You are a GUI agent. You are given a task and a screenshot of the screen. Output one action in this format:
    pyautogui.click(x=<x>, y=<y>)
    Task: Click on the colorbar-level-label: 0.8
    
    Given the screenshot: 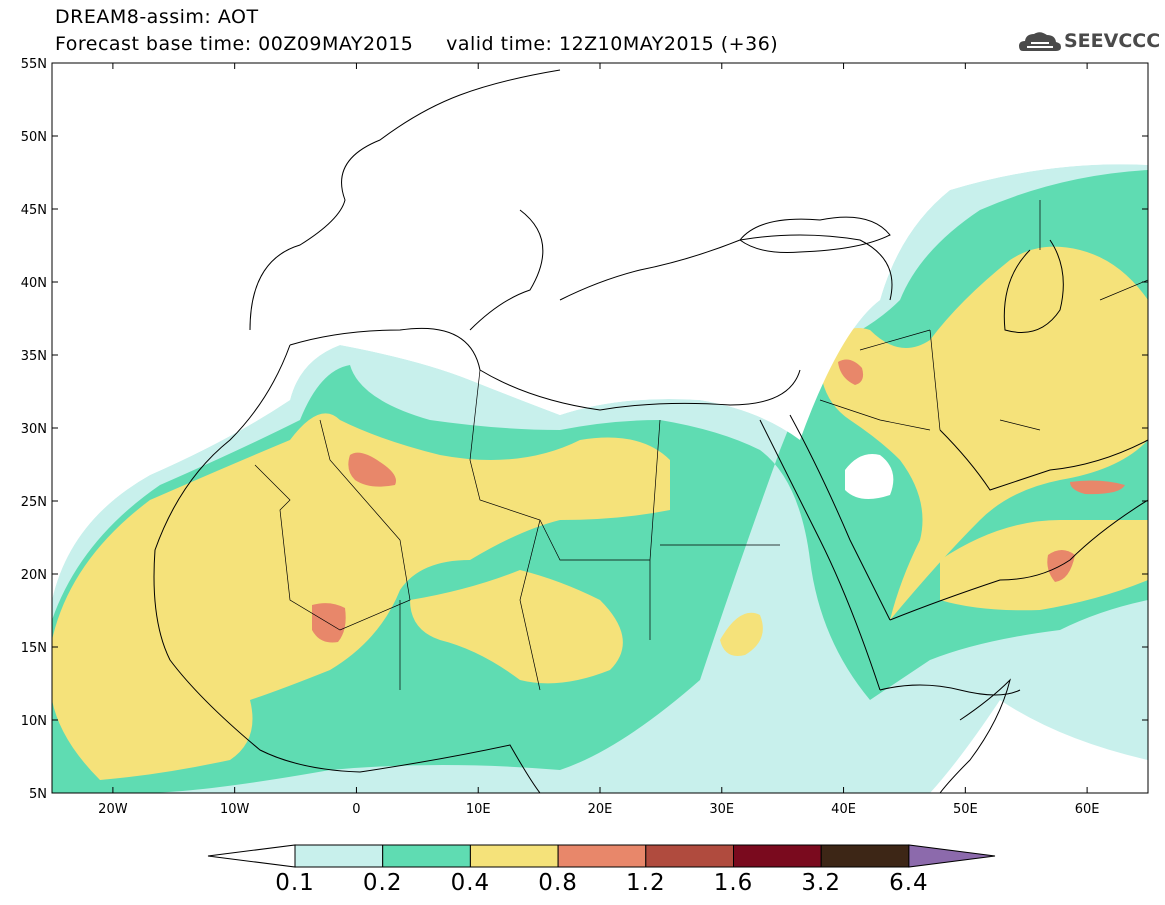 What is the action you would take?
    pyautogui.click(x=558, y=883)
    